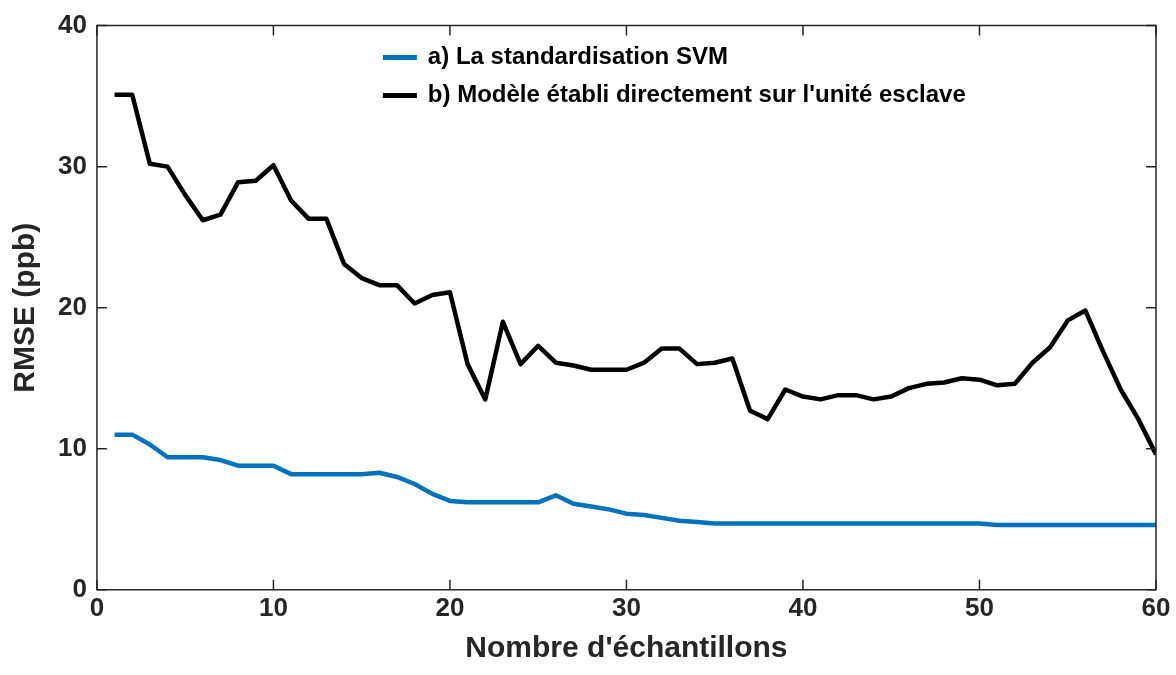 Image resolution: width=1176 pixels, height=675 pixels. I want to click on x-tick-label: 60, so click(1156, 606).